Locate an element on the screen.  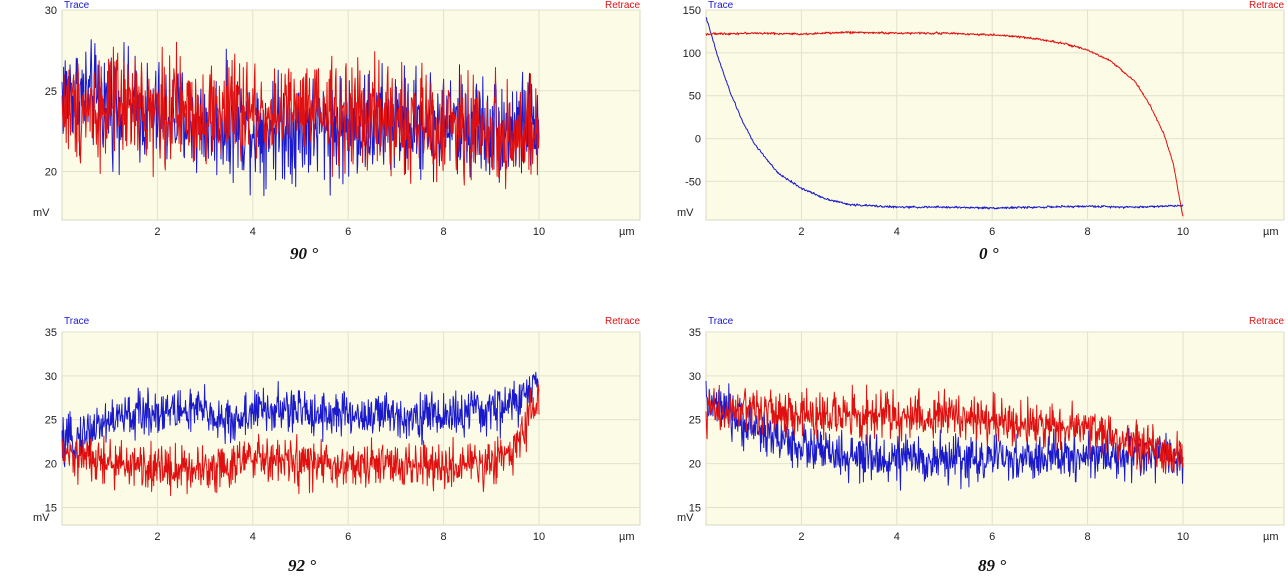
caption-0-degrees: 0 ° is located at coordinates (989, 253).